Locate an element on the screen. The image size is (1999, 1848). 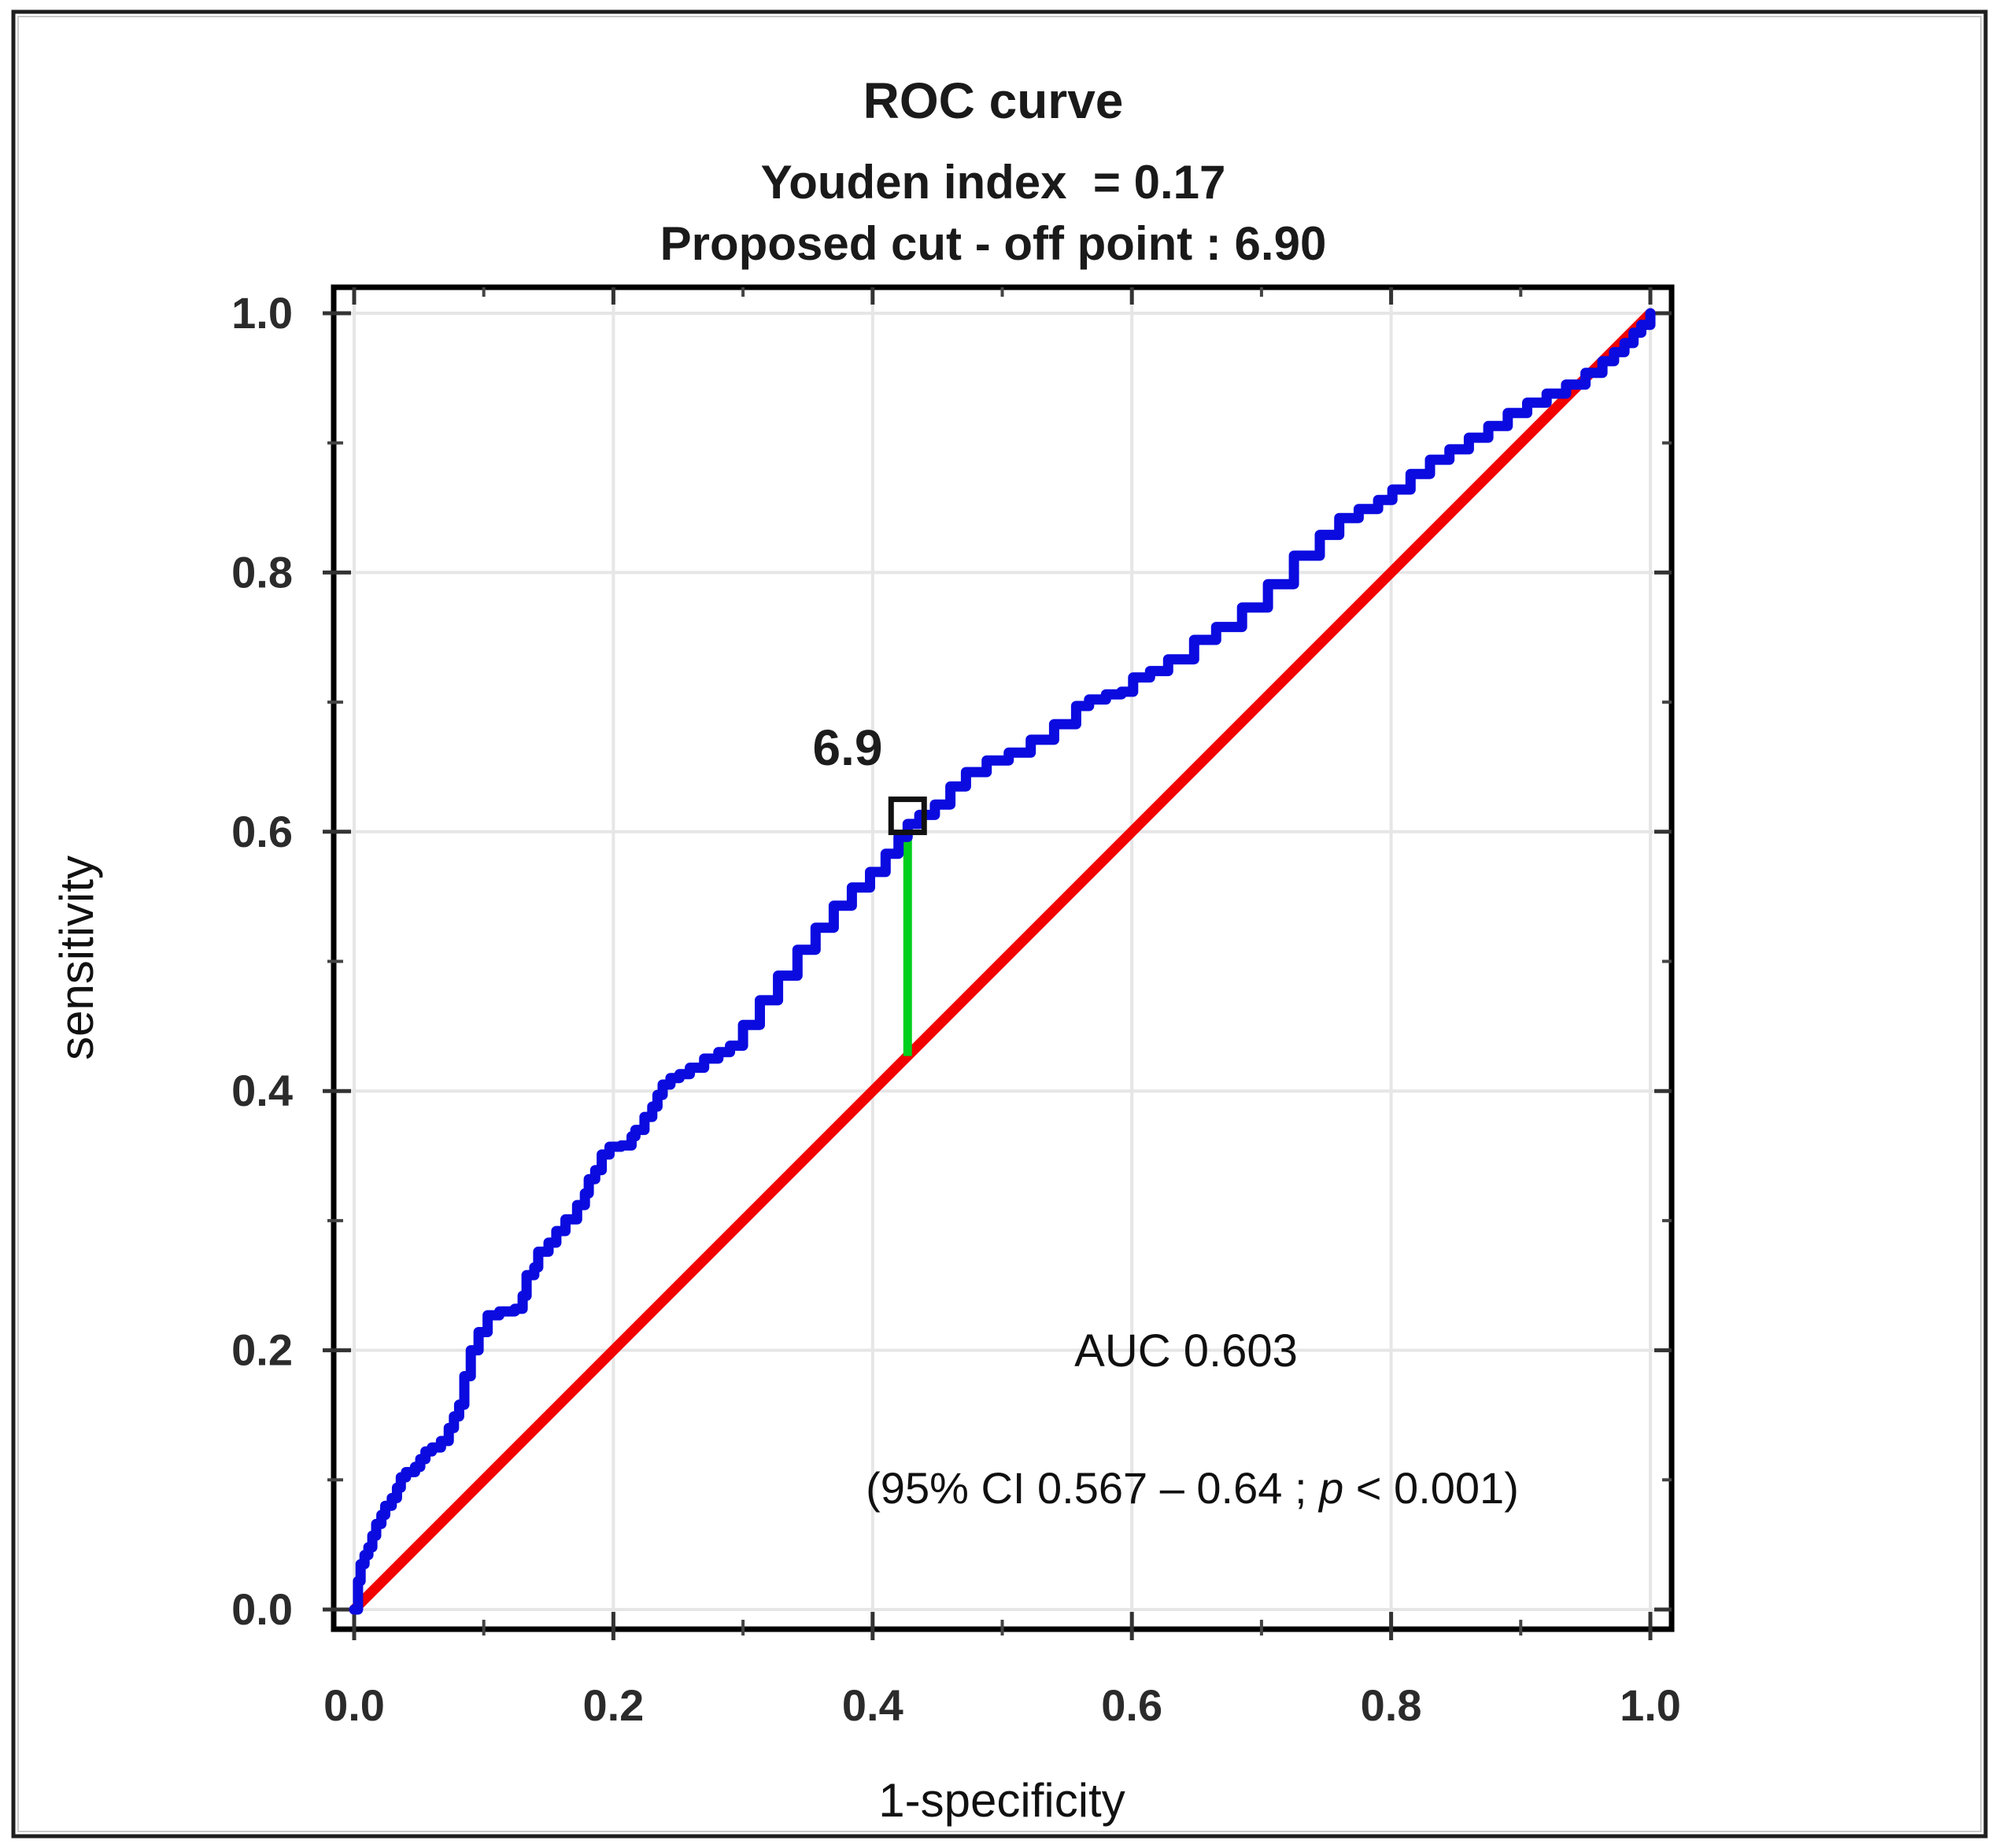
x-tick-label: 0.4 is located at coordinates (872, 1705).